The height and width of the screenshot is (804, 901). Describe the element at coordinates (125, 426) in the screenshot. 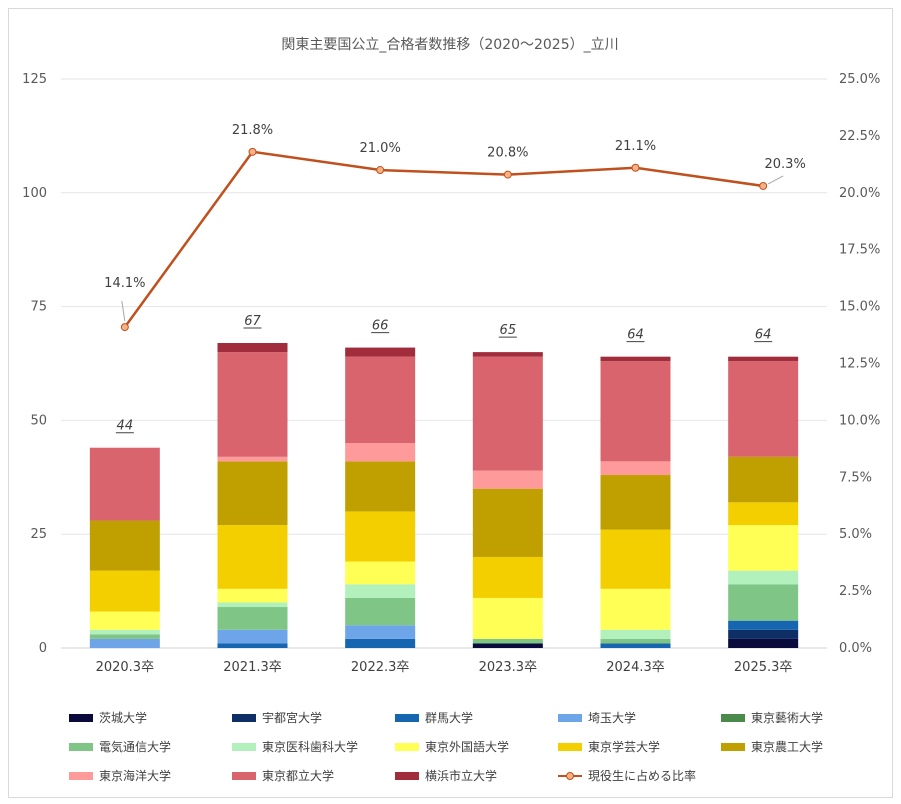

I see `total-label: 44` at that location.